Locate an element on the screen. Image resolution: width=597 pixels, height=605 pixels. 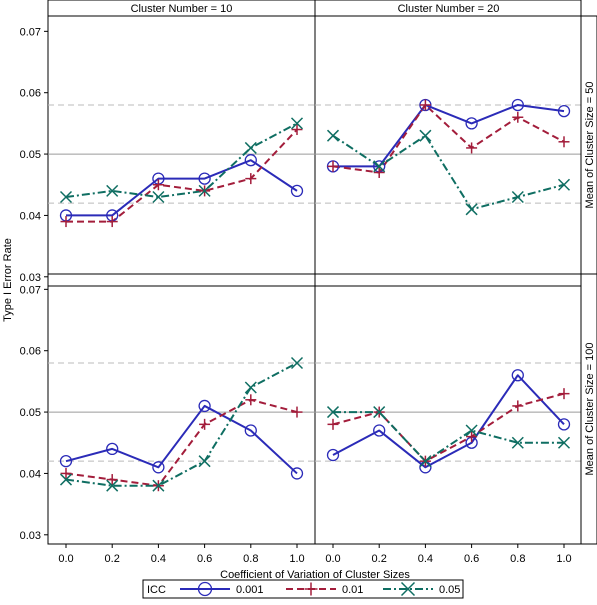
legend: ICC 0.001 0.01 0.05 is located at coordinates (303, 589).